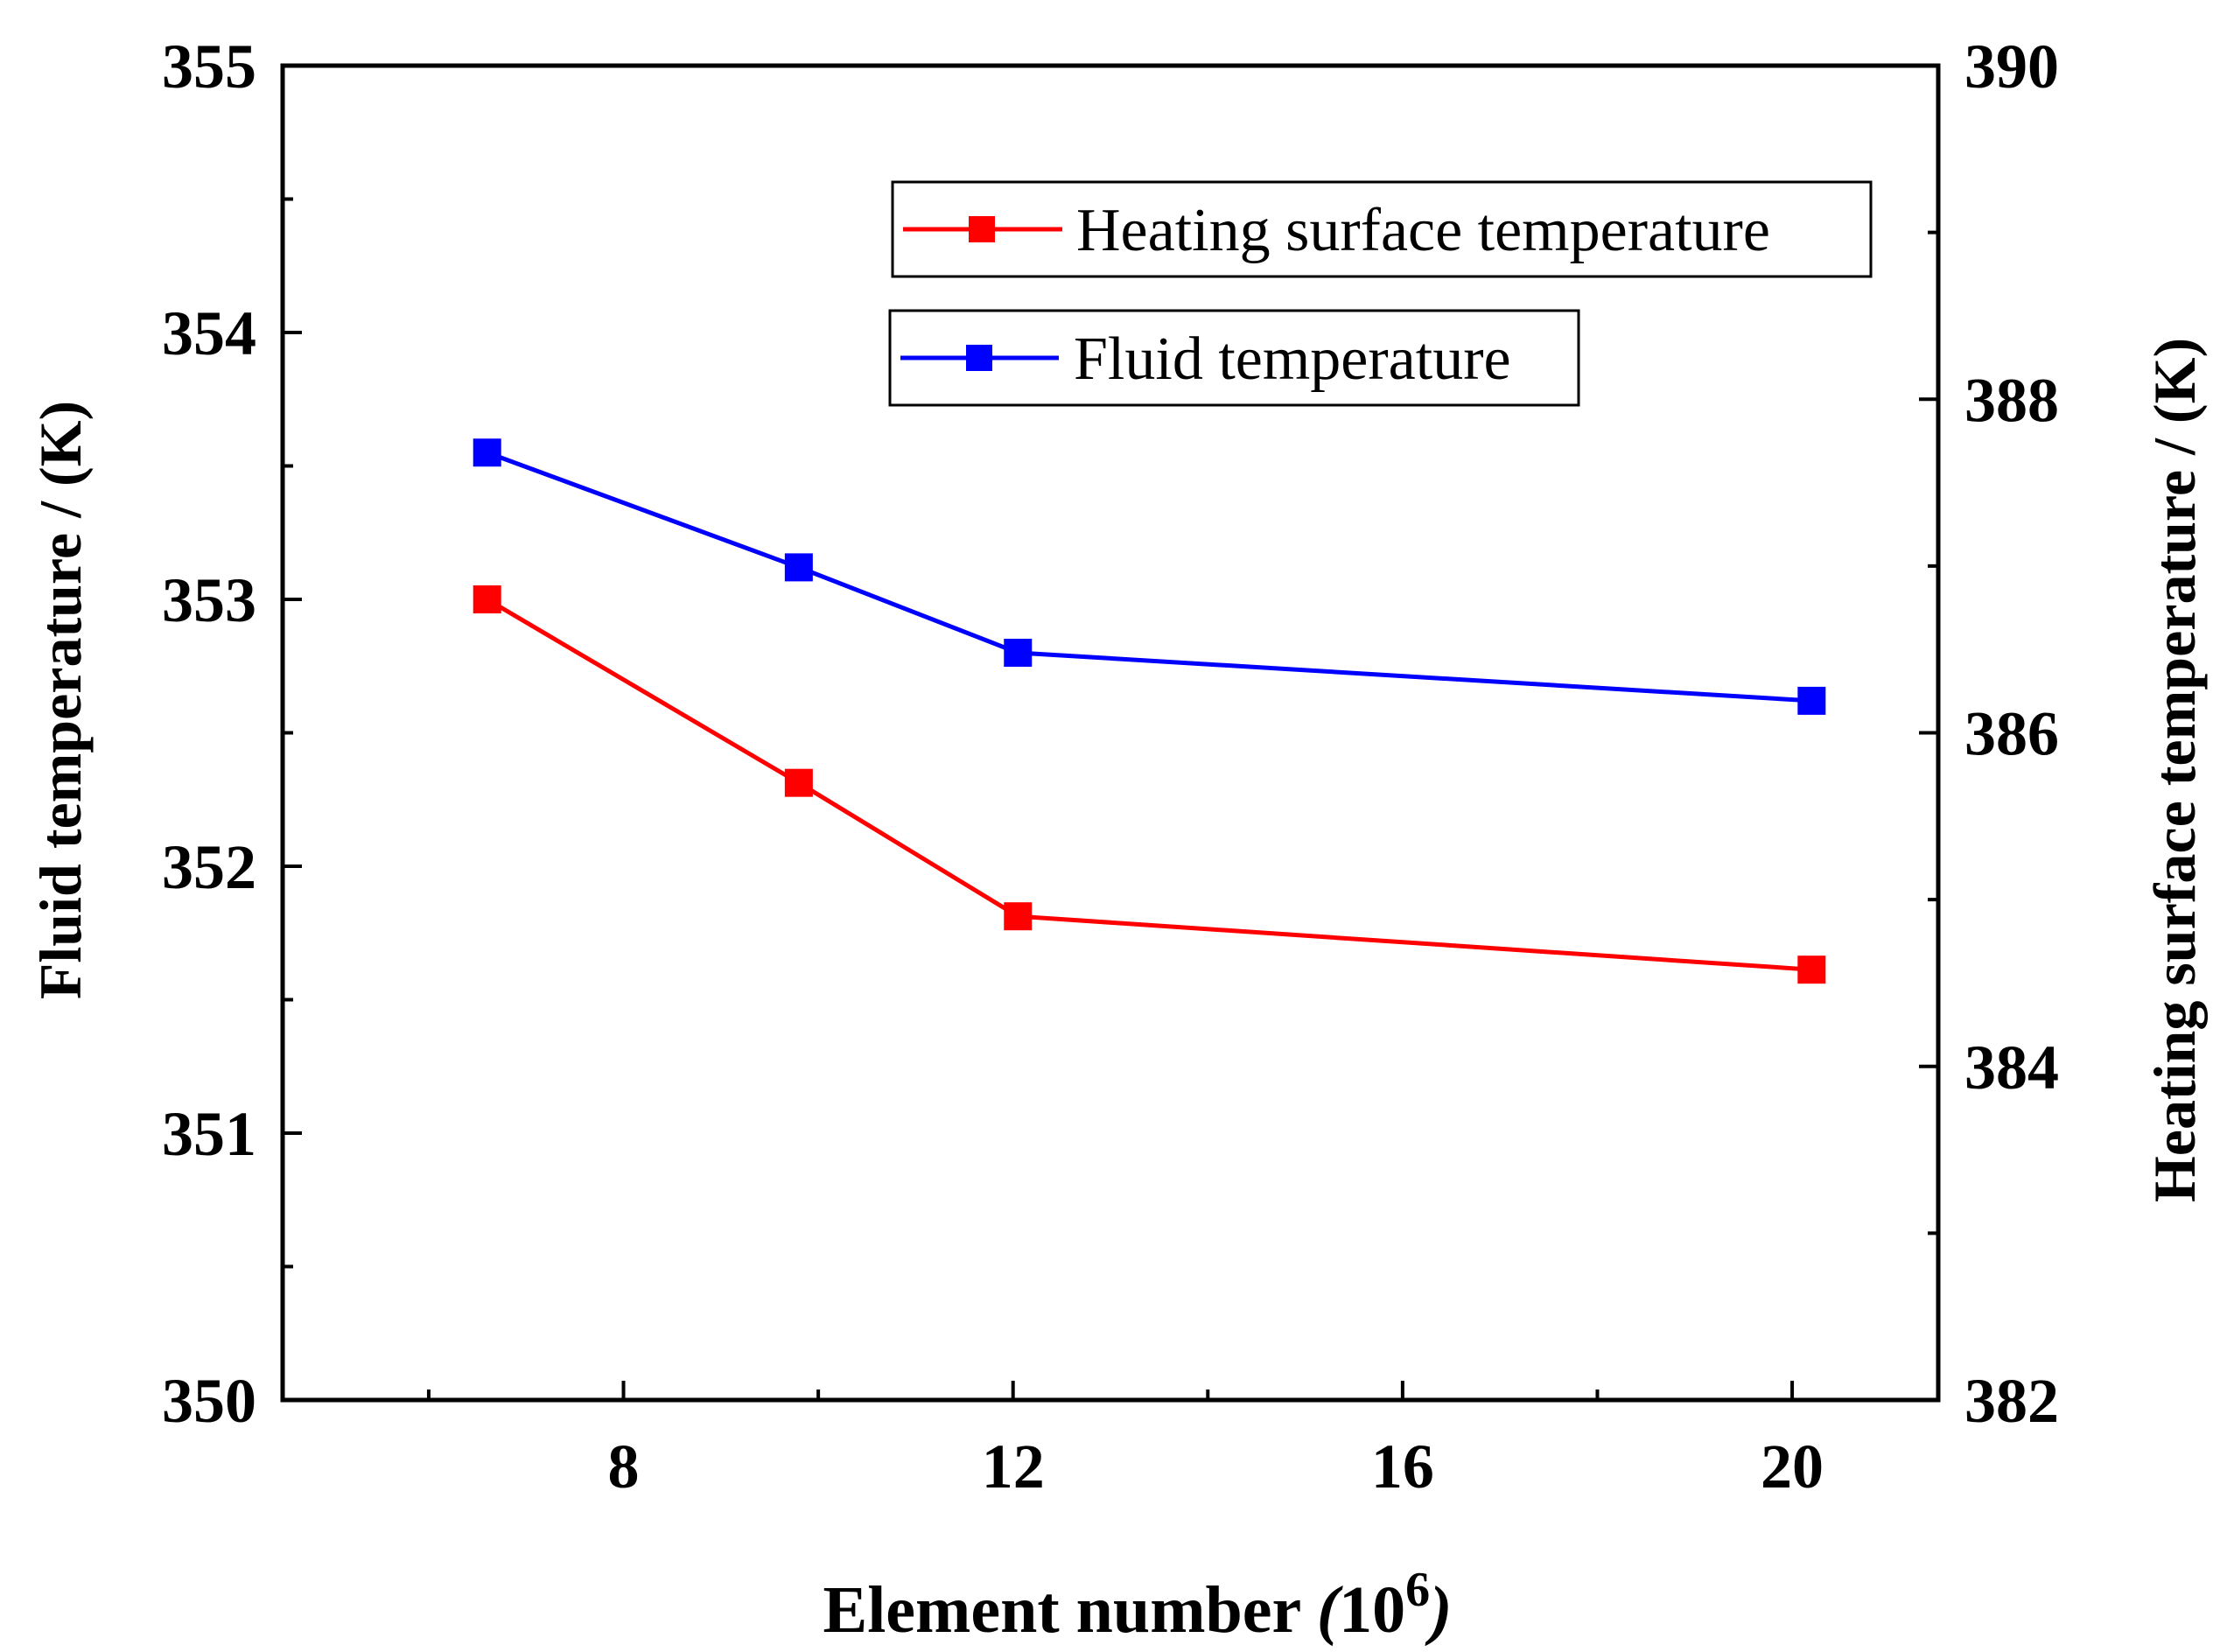  What do you see at coordinates (209, 1401) in the screenshot?
I see `y-left-tick-label: 350` at bounding box center [209, 1401].